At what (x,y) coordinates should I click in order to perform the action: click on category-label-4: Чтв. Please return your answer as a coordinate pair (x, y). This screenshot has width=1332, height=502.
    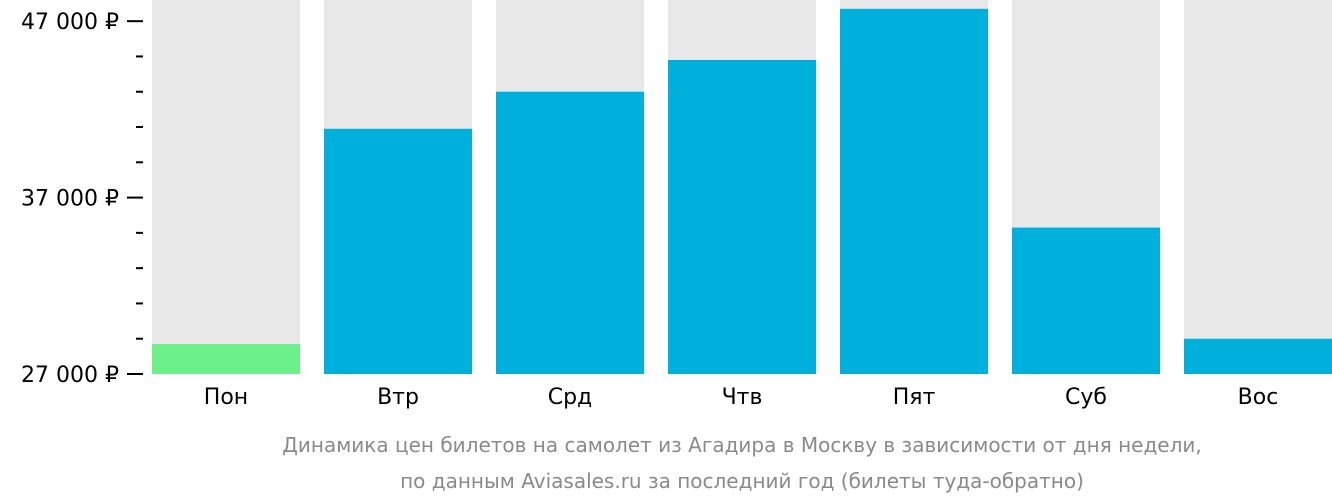
    Looking at the image, I should click on (742, 397).